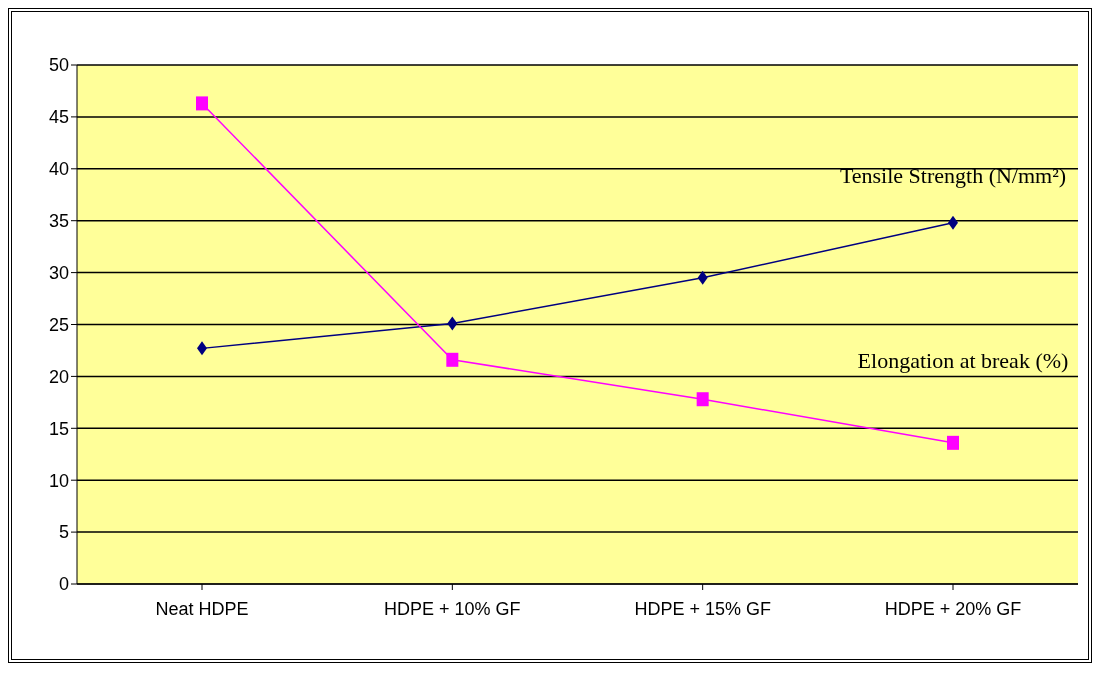 This screenshot has height=673, width=1104. What do you see at coordinates (202, 608) in the screenshot?
I see `x-tick-label: Neat HDPE` at bounding box center [202, 608].